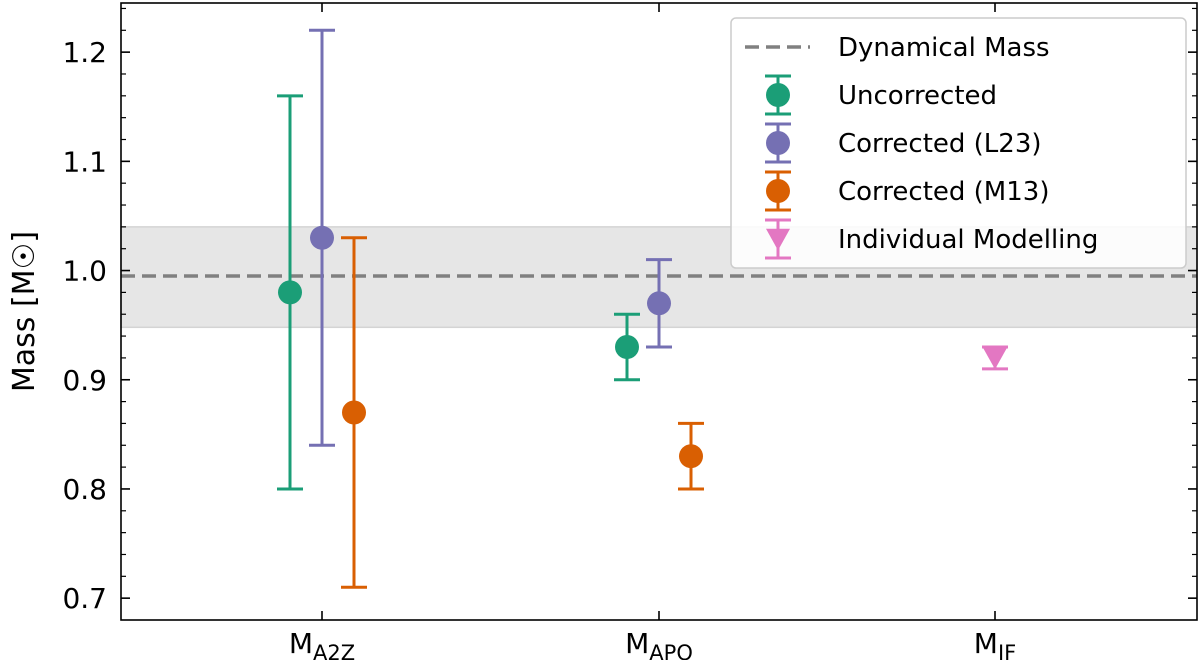  Describe the element at coordinates (1007, 650) in the screenshot. I see `x-tick-label-subscript: IF` at that location.